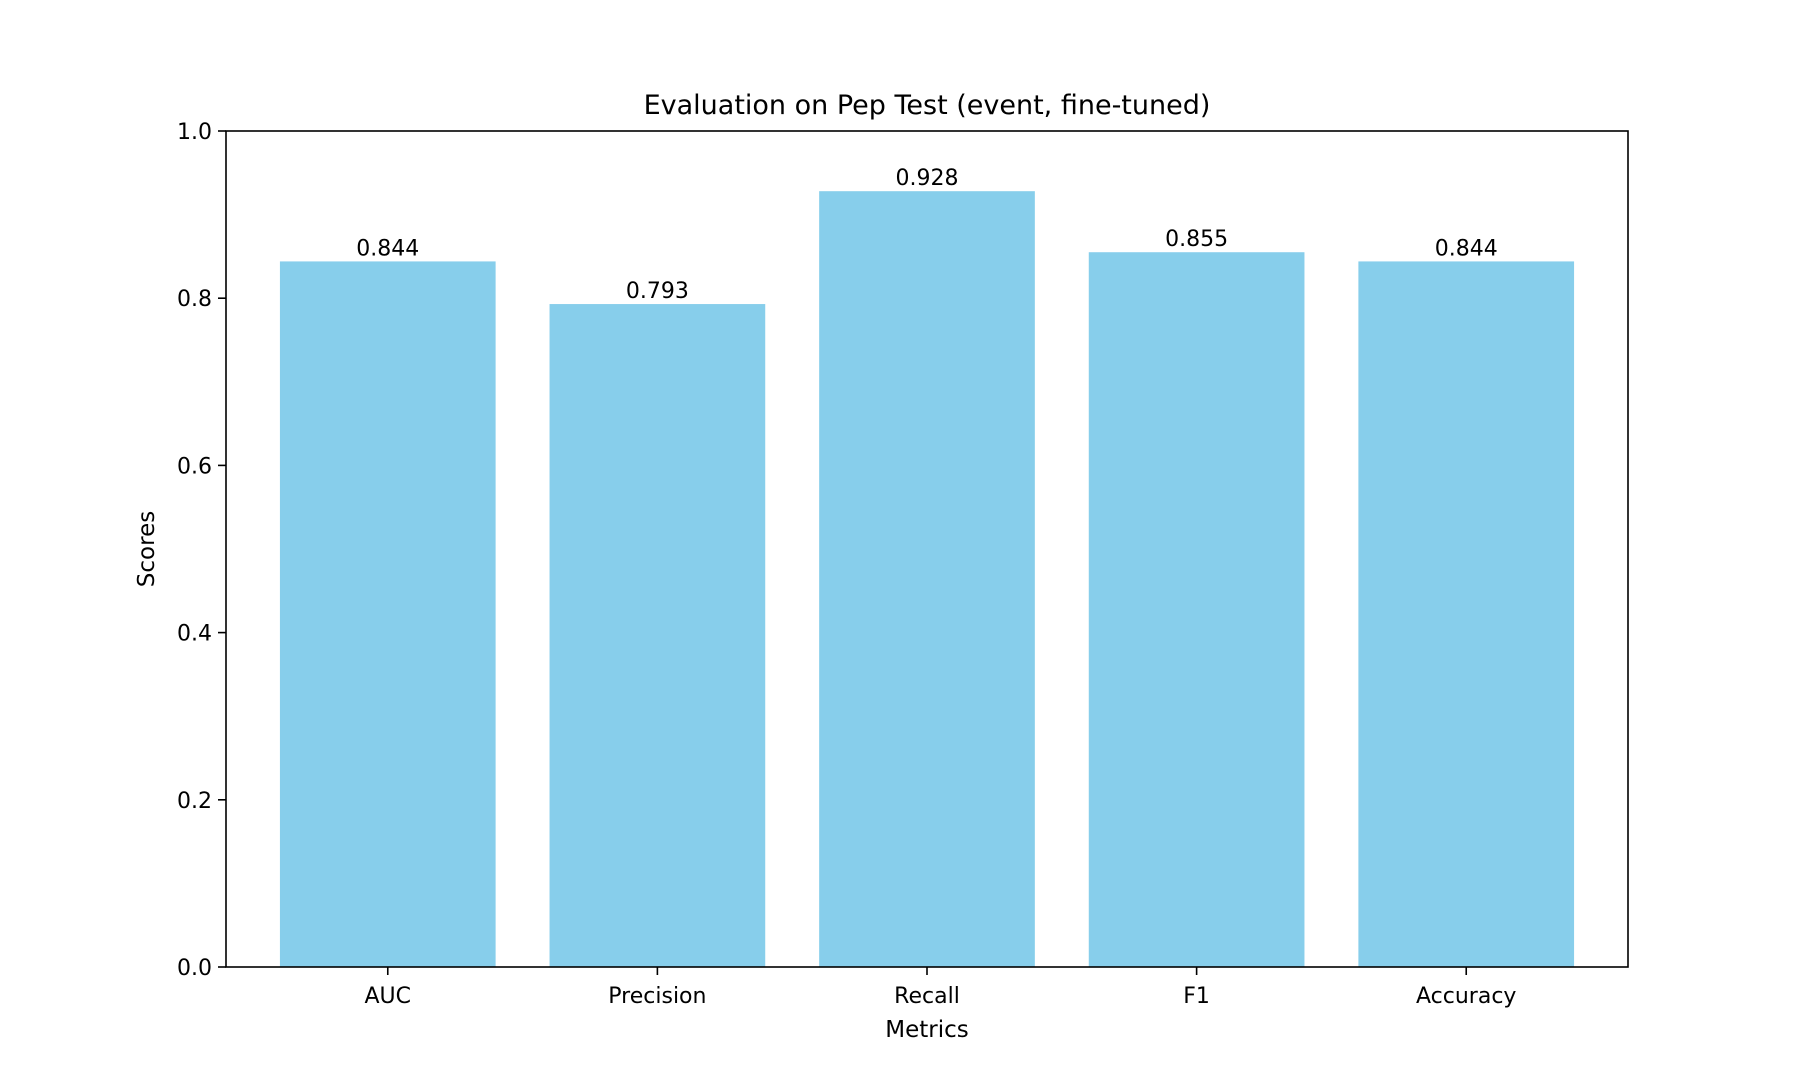  Describe the element at coordinates (194, 132) in the screenshot. I see `y-tick-label: 1.0` at that location.